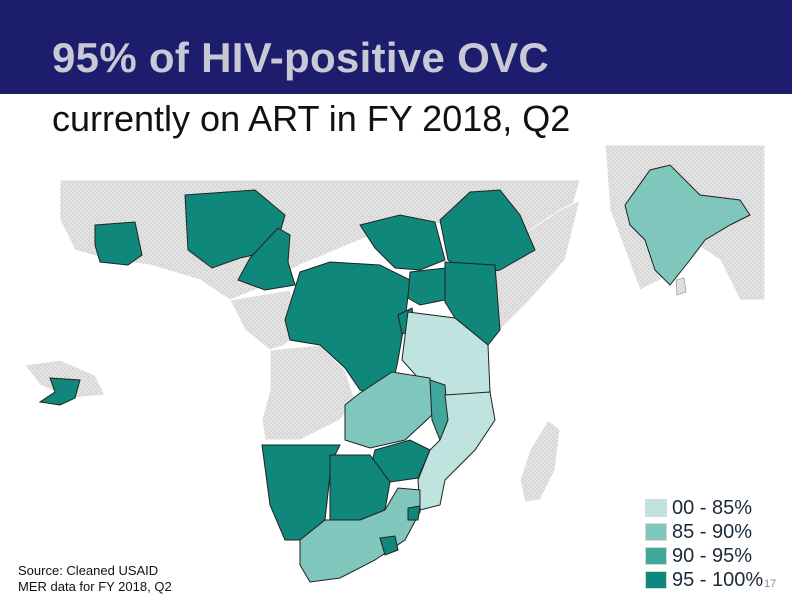  I want to click on page-number: 17, so click(770, 584).